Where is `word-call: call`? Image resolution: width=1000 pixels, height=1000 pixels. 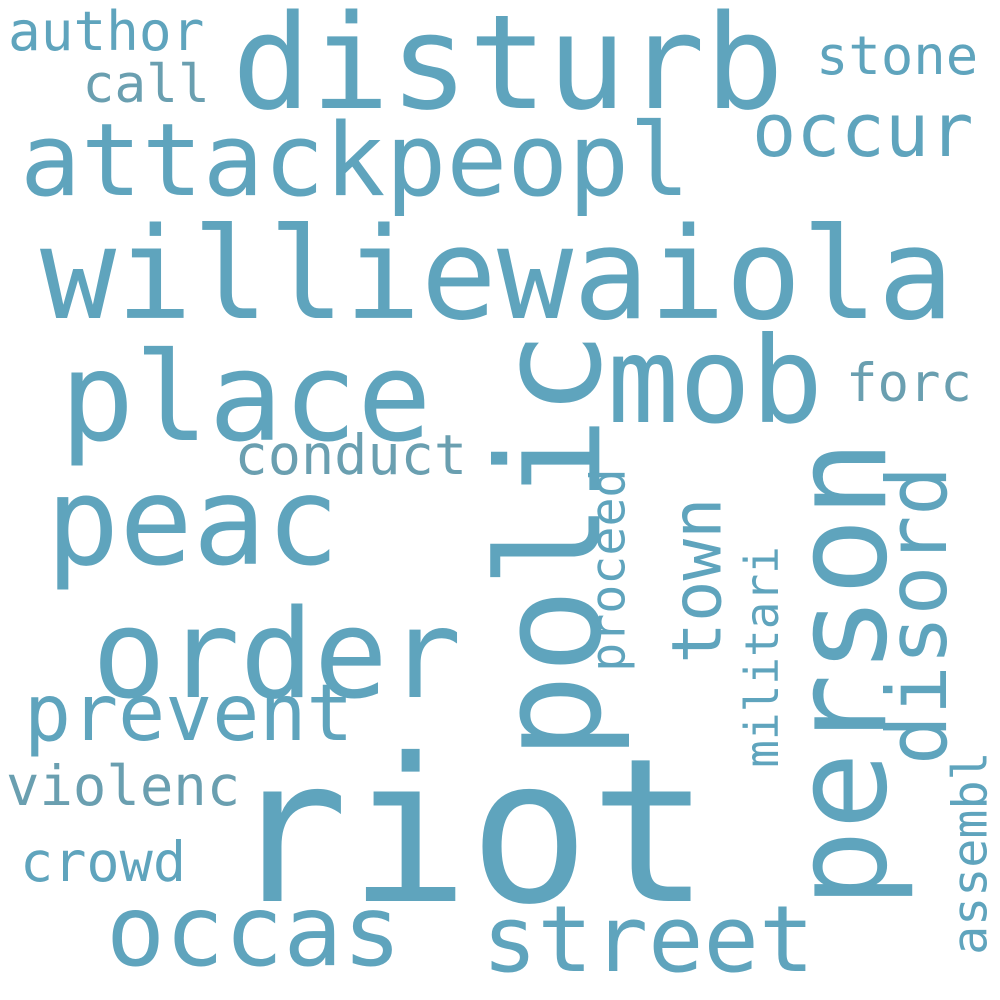
word-call: call is located at coordinates (146, 84).